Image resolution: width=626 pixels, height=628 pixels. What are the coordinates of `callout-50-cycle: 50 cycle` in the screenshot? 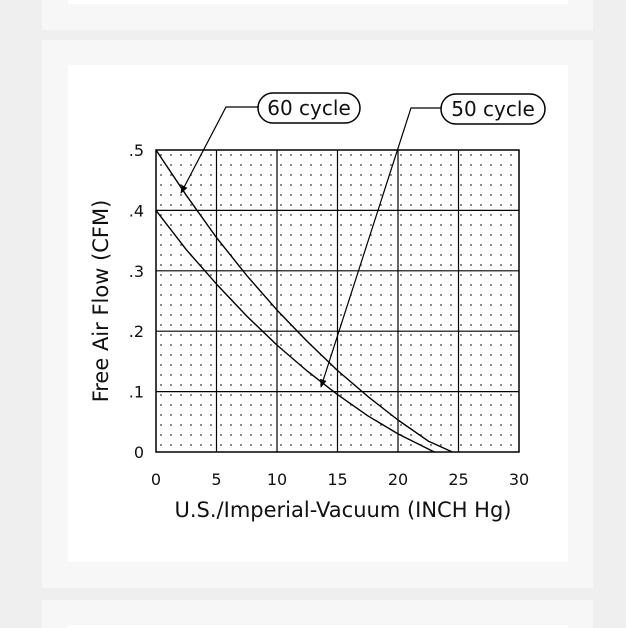 It's located at (493, 109).